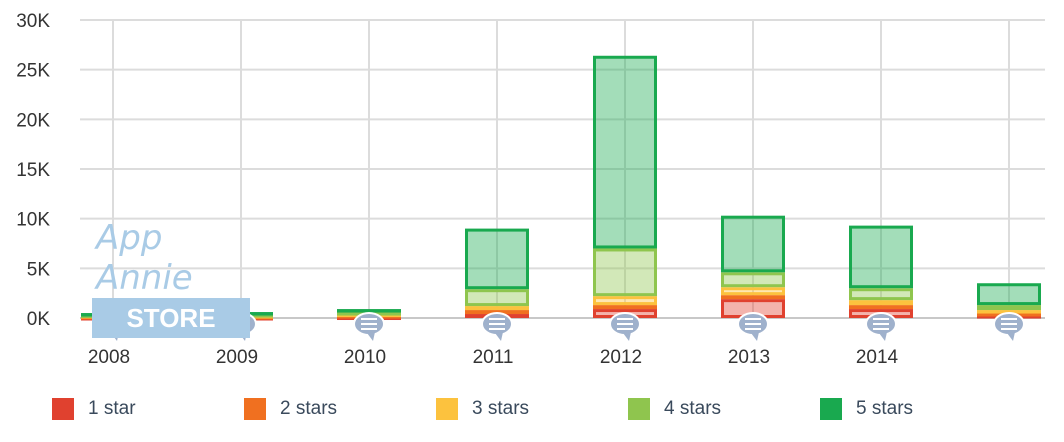 The height and width of the screenshot is (442, 1064). What do you see at coordinates (749, 357) in the screenshot?
I see `x-tick-label: 2013` at bounding box center [749, 357].